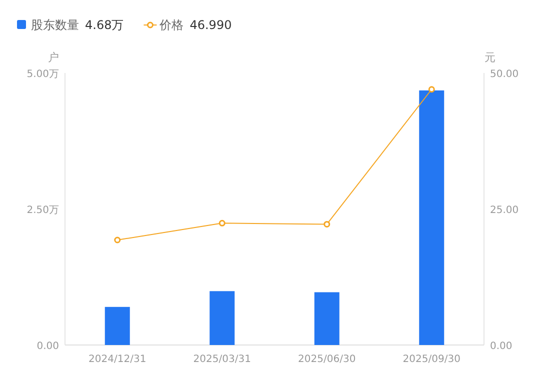  Describe the element at coordinates (47, 346) in the screenshot. I see `y-tick-label: 0.00` at that location.